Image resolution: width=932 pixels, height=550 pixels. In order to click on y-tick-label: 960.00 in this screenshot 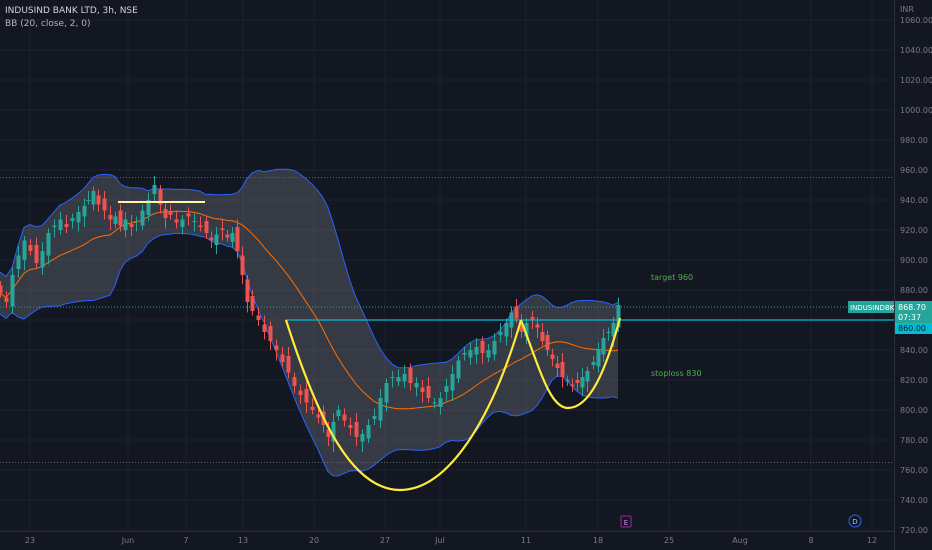, I will do `click(914, 170)`.